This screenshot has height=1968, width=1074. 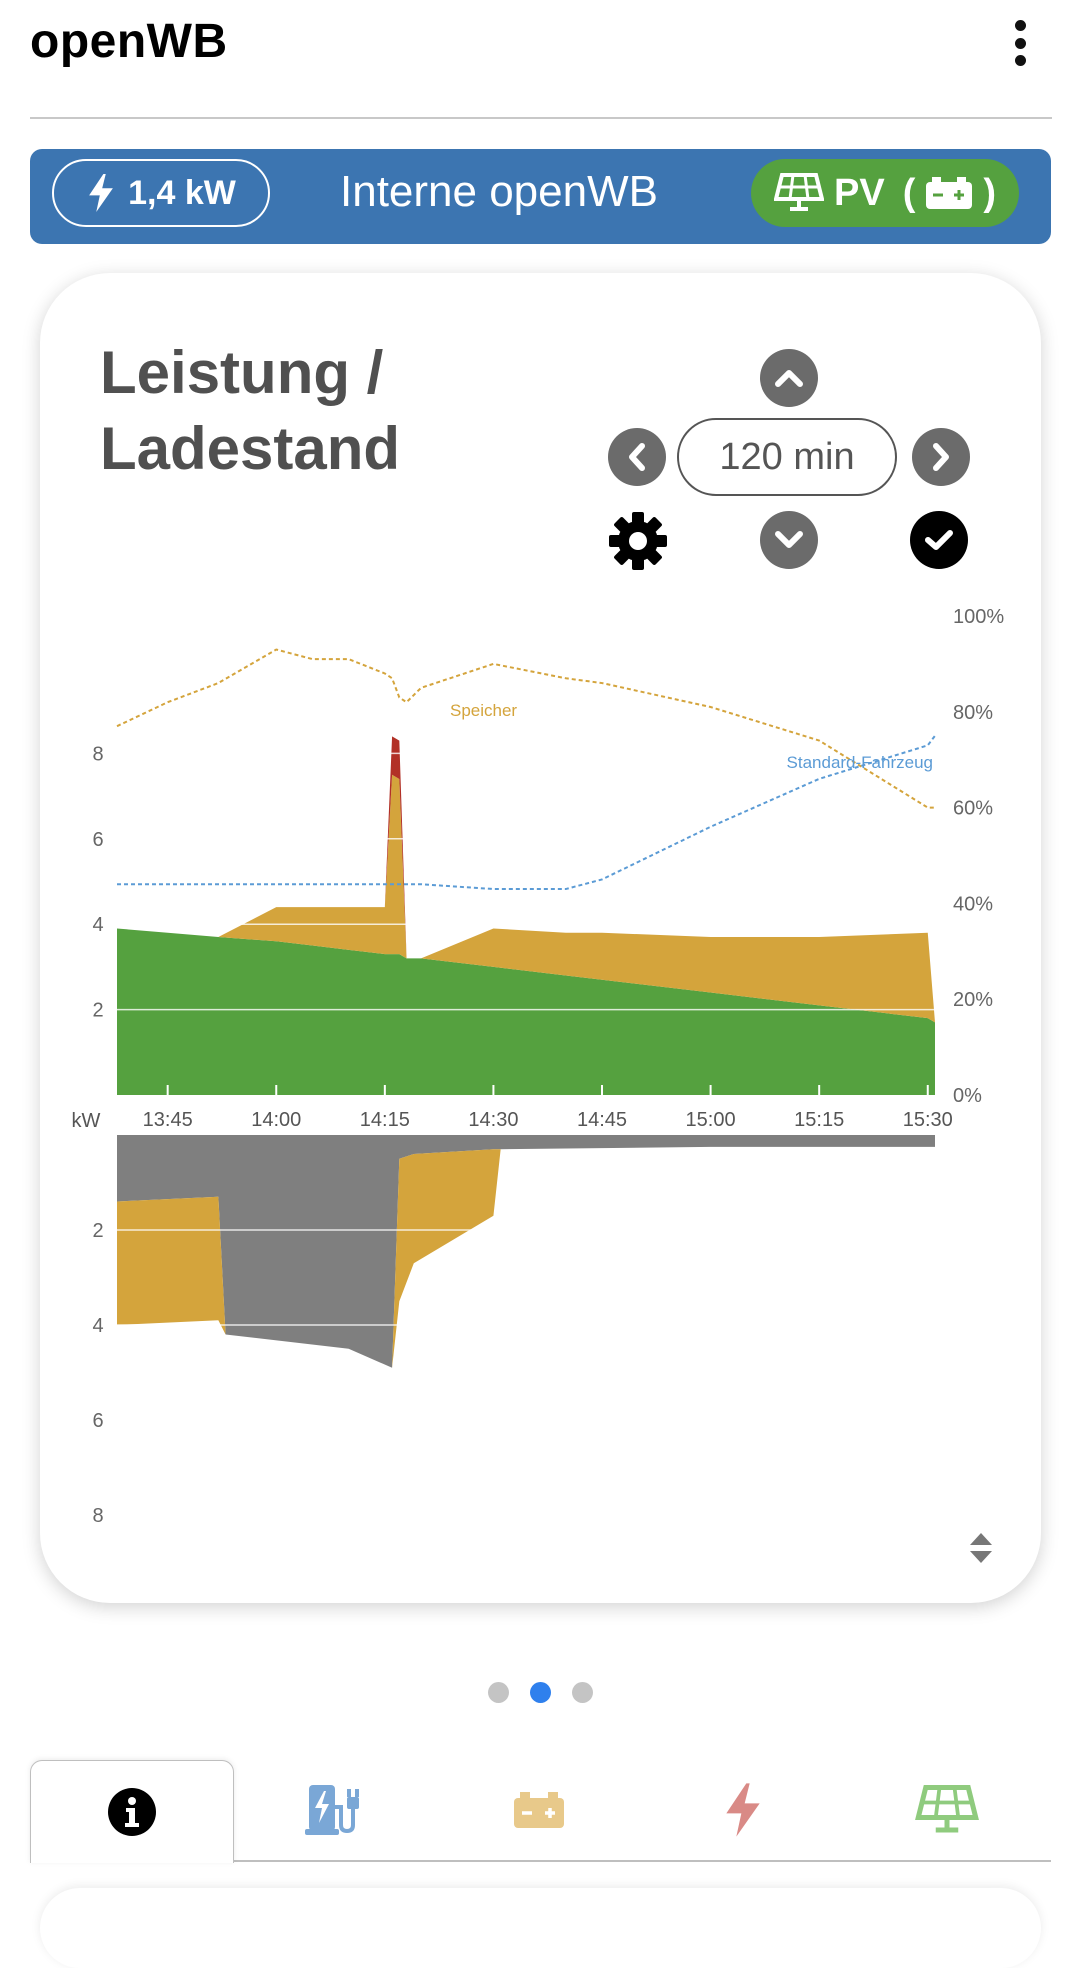 I want to click on paren-open: (, so click(x=909, y=192).